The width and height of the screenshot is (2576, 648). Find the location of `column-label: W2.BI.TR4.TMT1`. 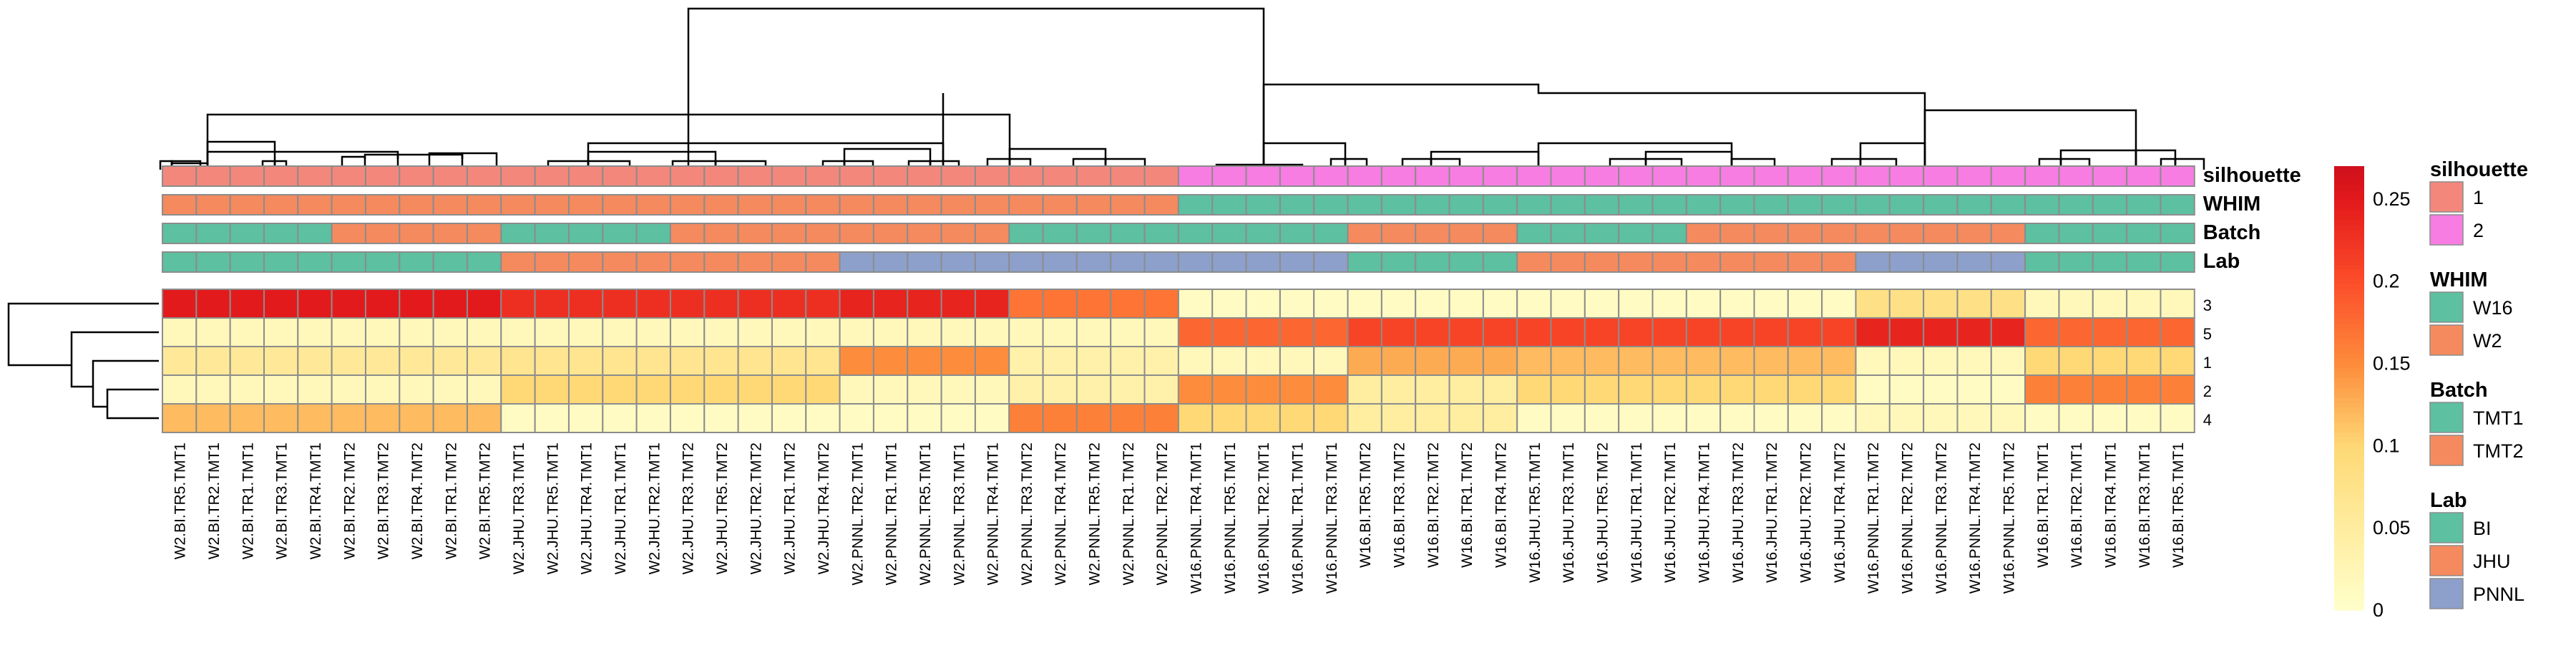

column-label: W2.BI.TR4.TMT1 is located at coordinates (316, 501).